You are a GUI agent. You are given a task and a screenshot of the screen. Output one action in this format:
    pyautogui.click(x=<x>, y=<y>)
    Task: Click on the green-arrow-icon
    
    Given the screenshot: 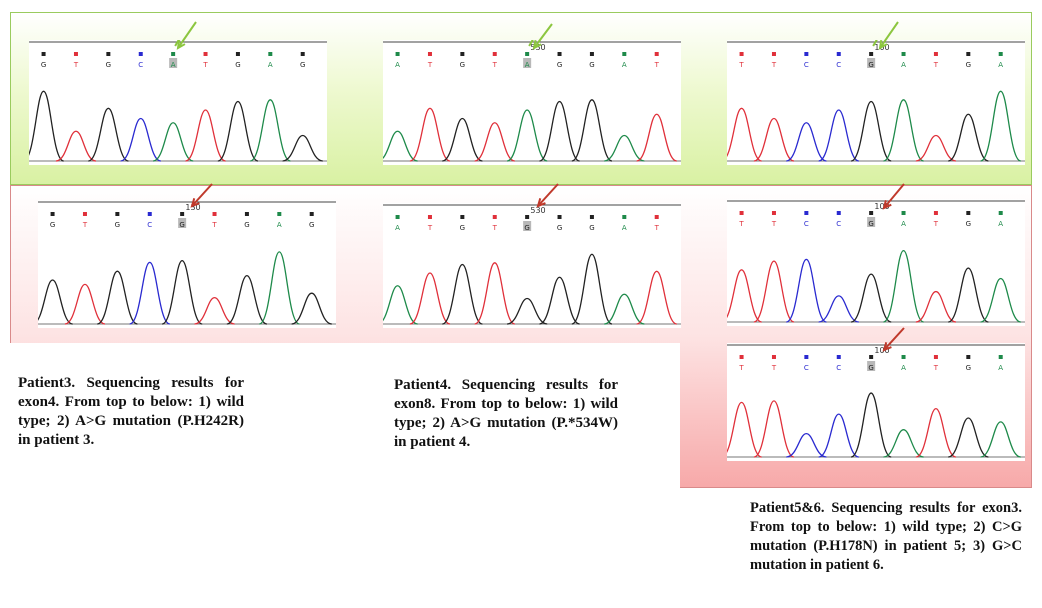 What is the action you would take?
    pyautogui.click(x=875, y=43)
    